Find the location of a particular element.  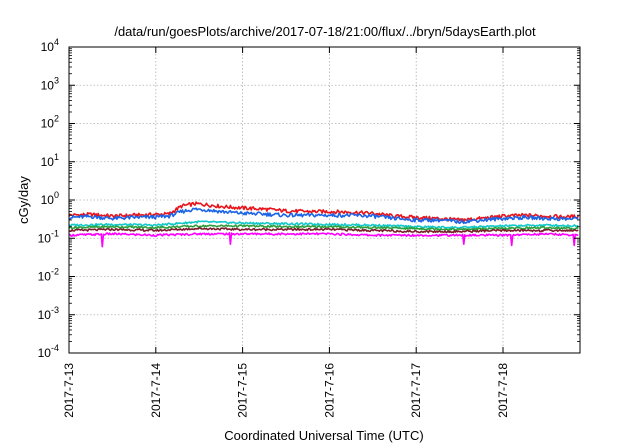

x-axis-label: Coordinated Universal Time (UTC) is located at coordinates (323, 435).